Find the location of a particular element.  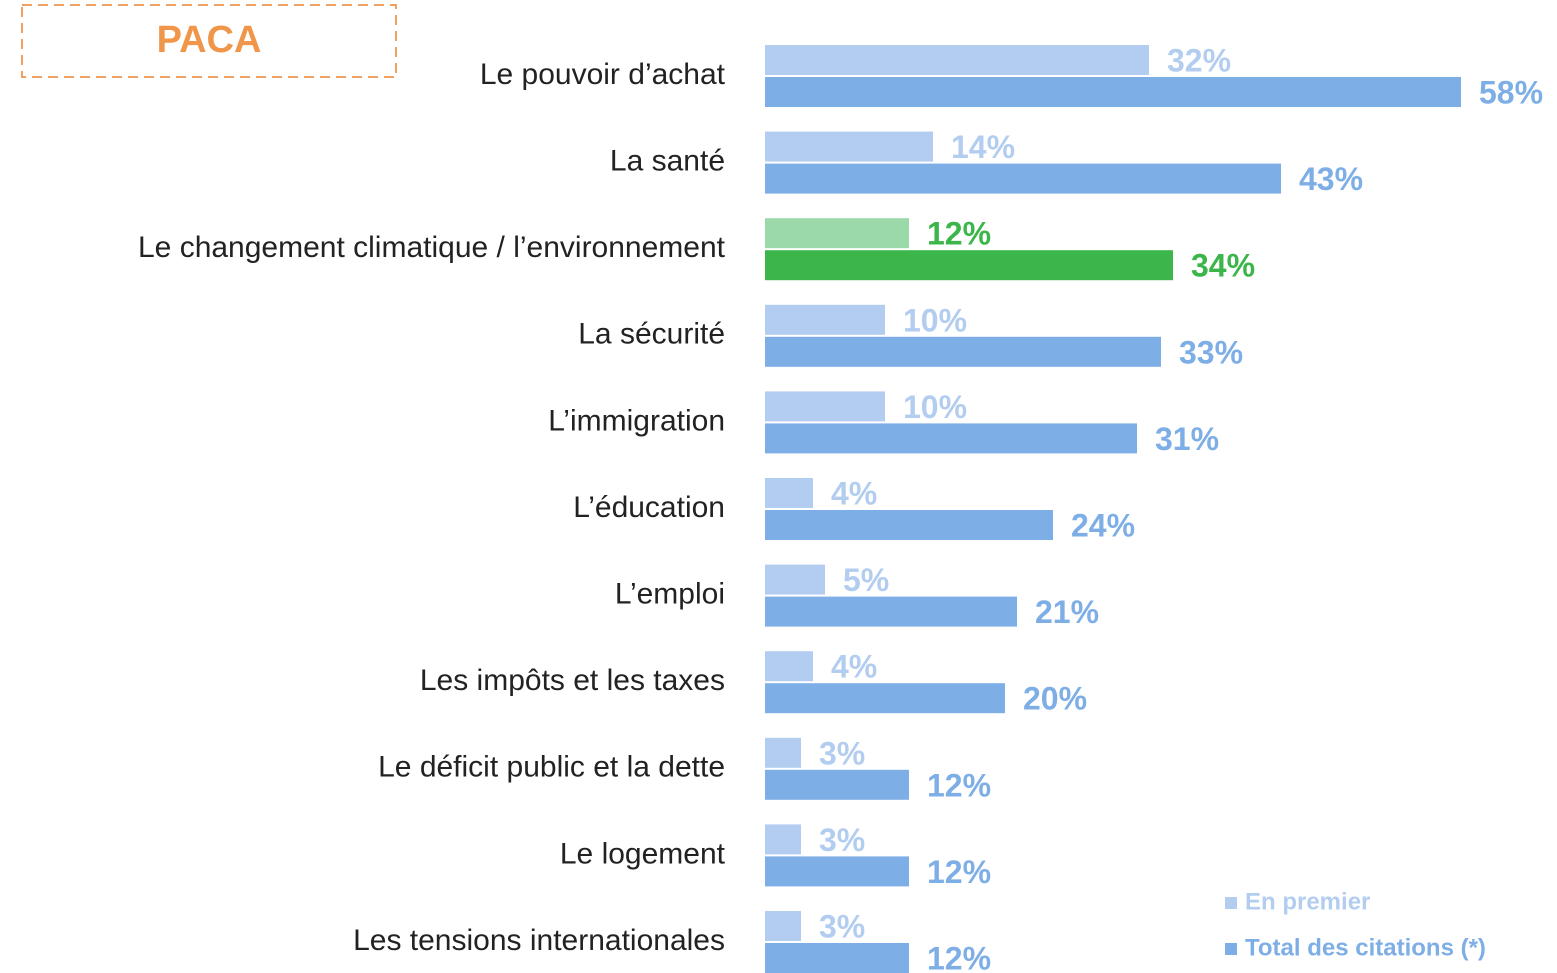

legend-label: Total des citations (*) is located at coordinates (1365, 947).